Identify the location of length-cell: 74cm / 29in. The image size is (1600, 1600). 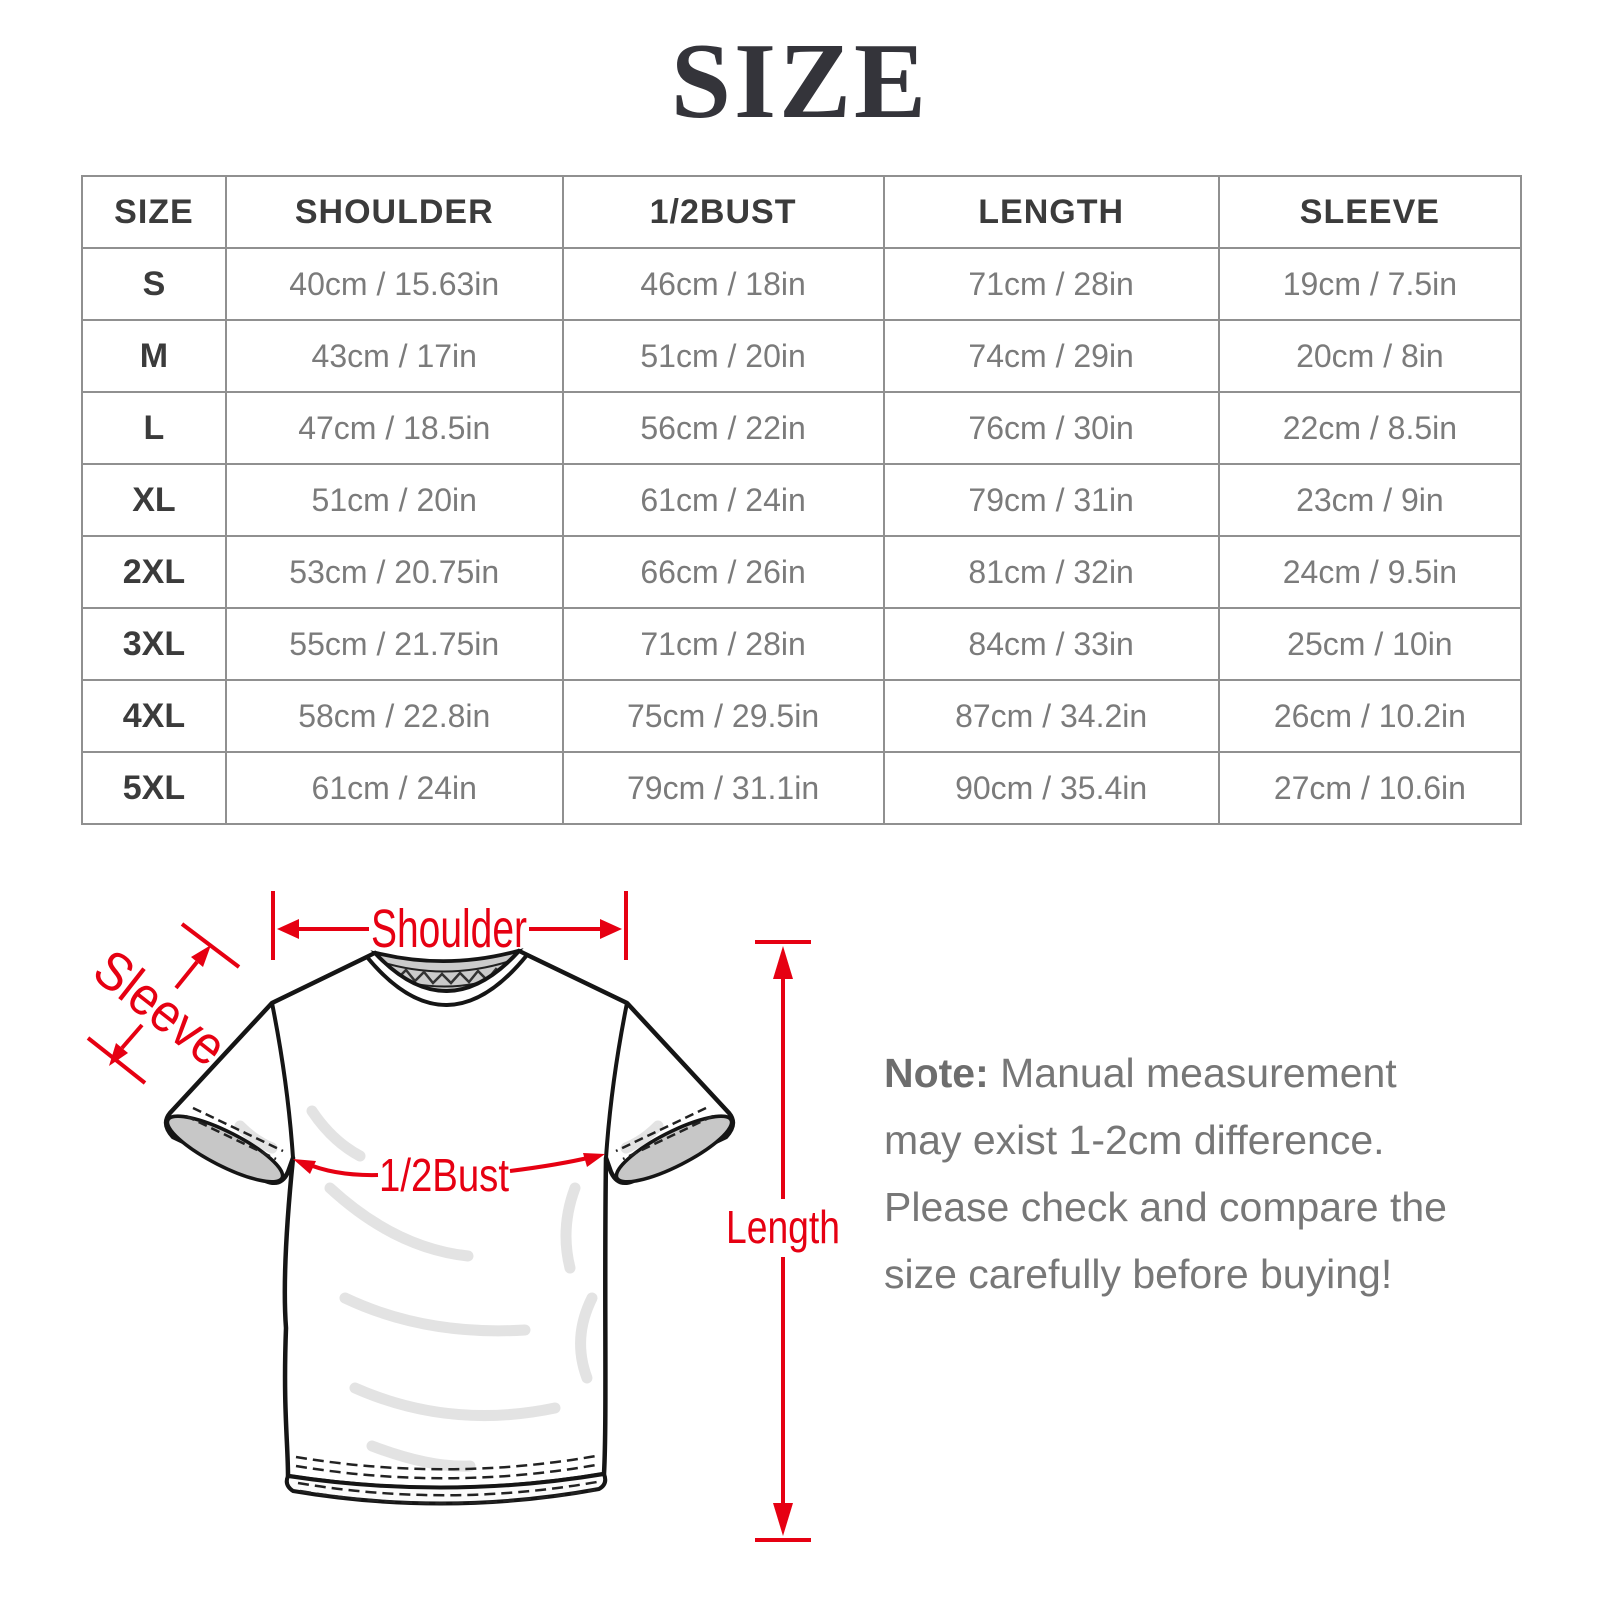
(1051, 356).